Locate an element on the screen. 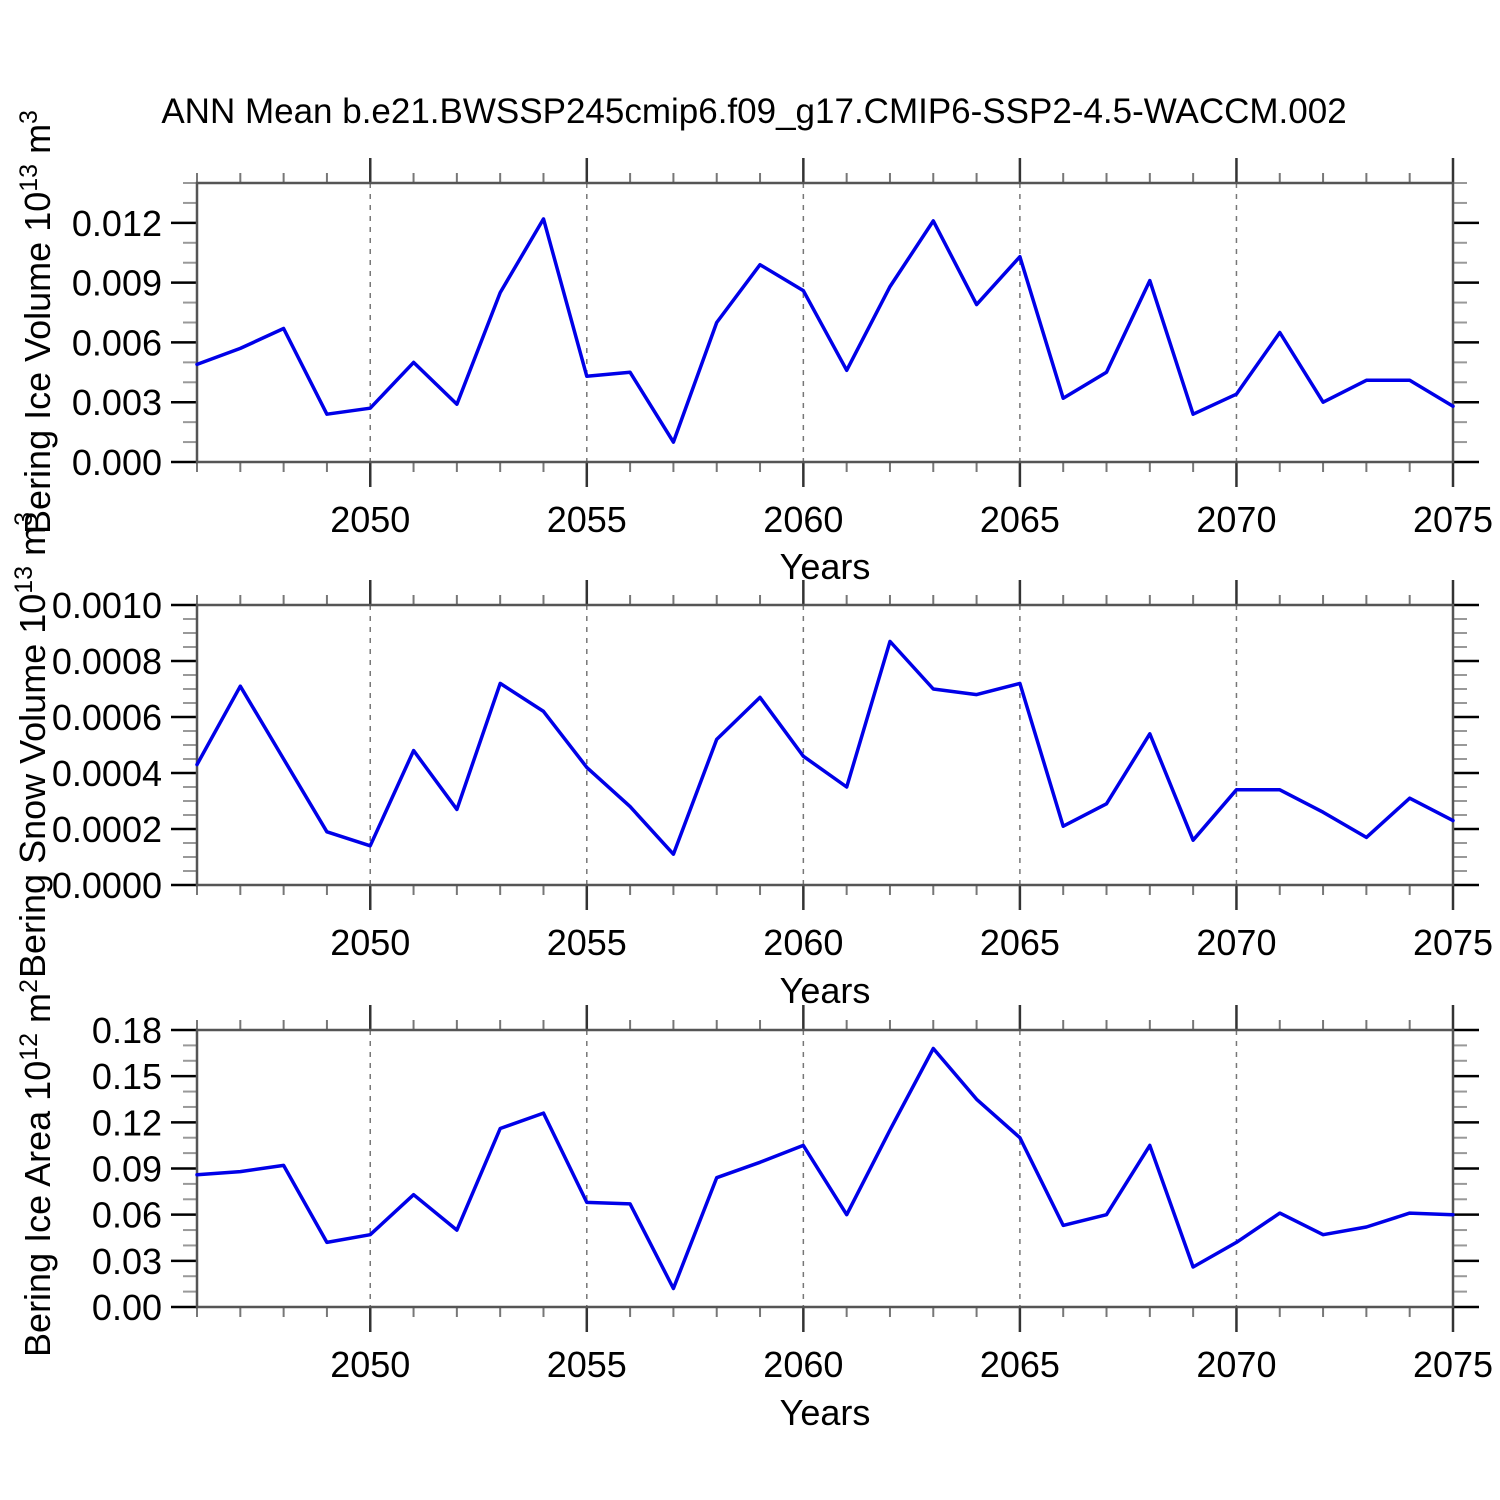 The width and height of the screenshot is (1500, 1500). y-axis-title-ice-area: Bering Ice Area 1012 m2 is located at coordinates (37, 1168).